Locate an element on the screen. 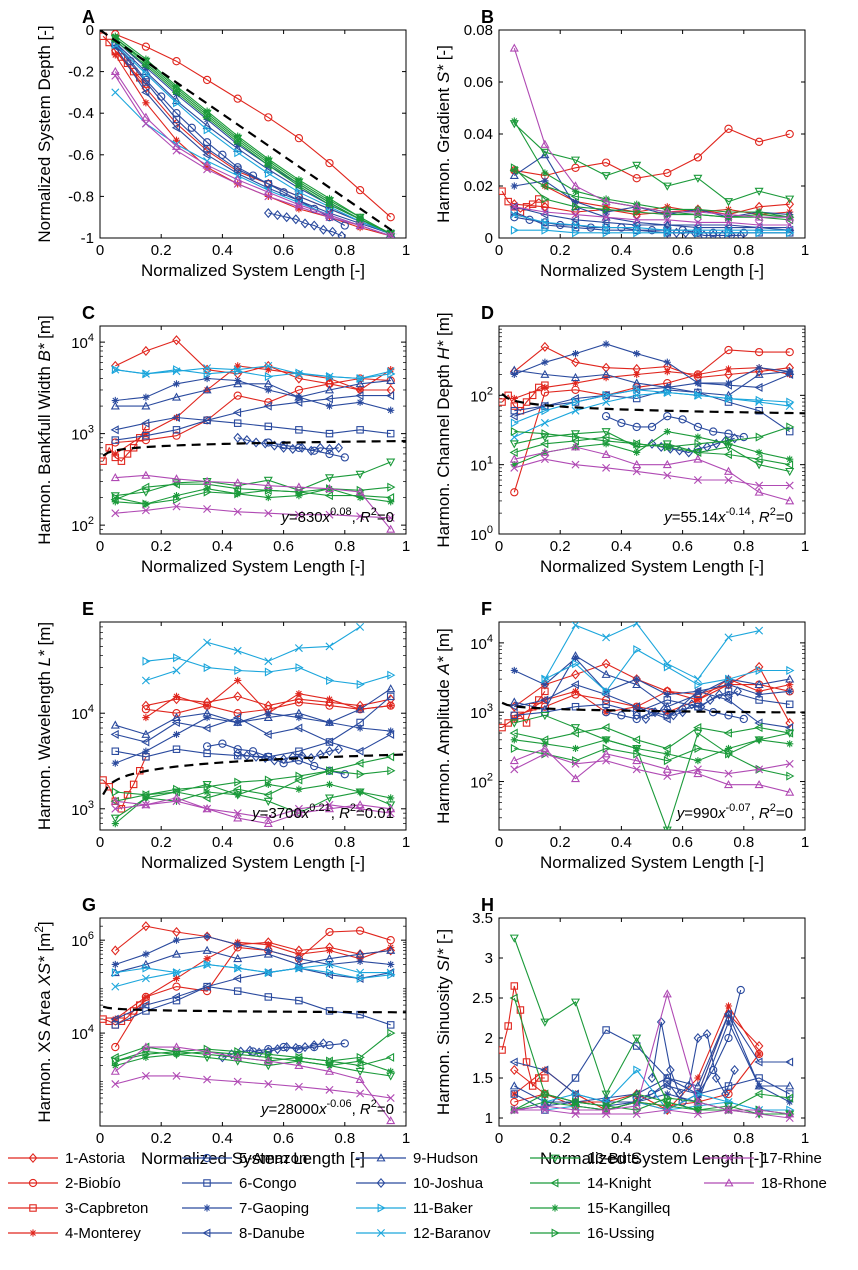  y-axis-label: Harmon. XS Area XS* [m2] is located at coordinates (43, 1021).